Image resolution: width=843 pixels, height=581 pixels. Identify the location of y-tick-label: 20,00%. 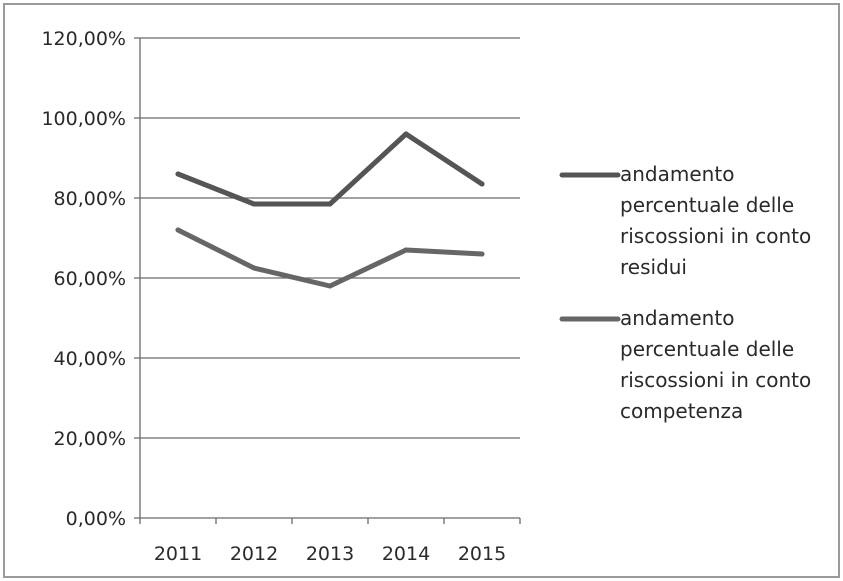
(90, 439).